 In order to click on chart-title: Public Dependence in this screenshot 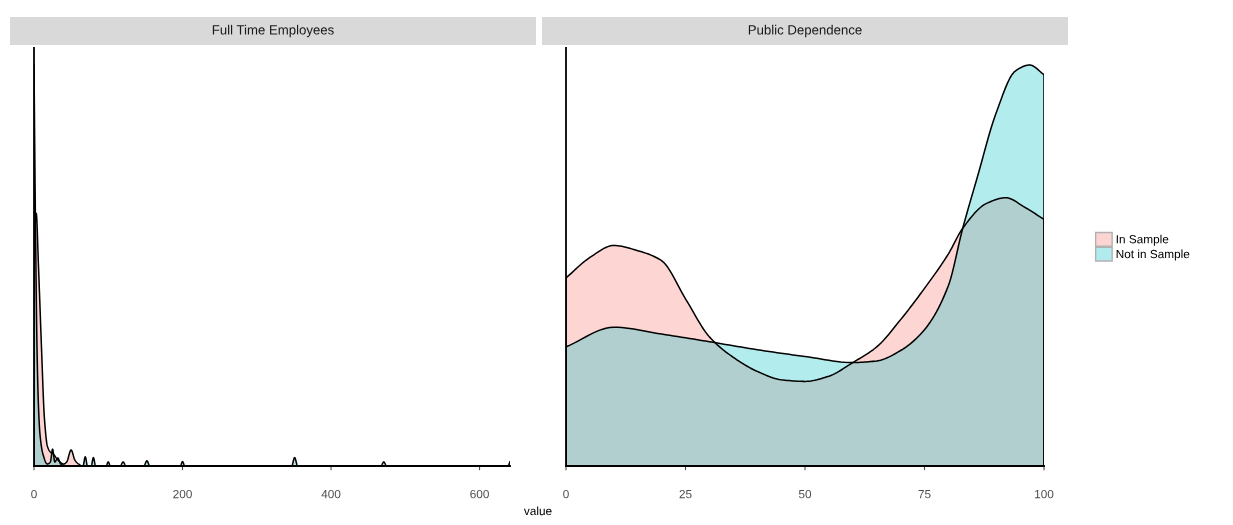, I will do `click(805, 31)`.